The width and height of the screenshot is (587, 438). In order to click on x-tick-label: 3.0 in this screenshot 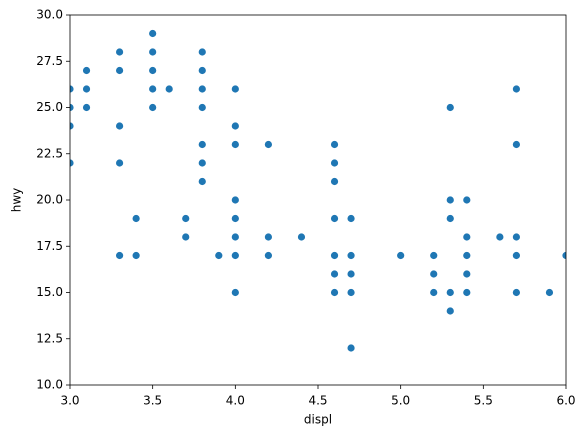, I will do `click(69, 401)`.